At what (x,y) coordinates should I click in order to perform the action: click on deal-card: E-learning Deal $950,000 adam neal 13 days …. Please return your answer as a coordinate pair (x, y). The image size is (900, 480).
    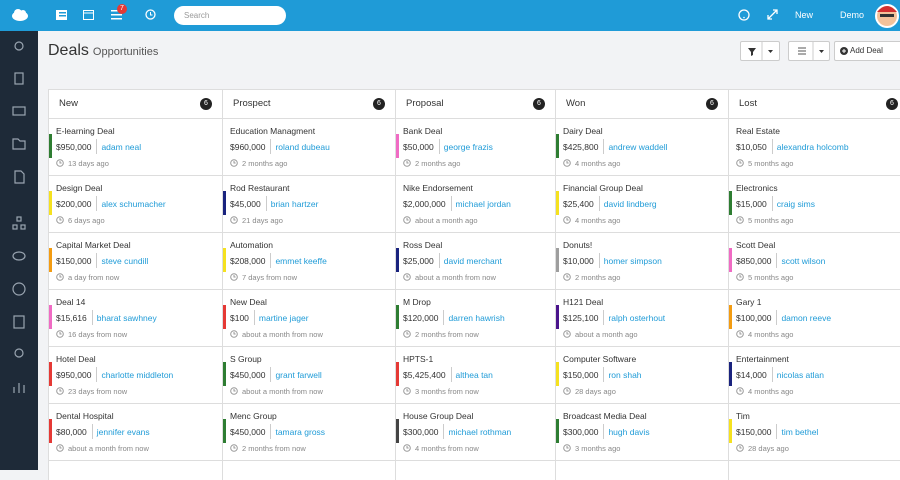
    Looking at the image, I should click on (135, 147).